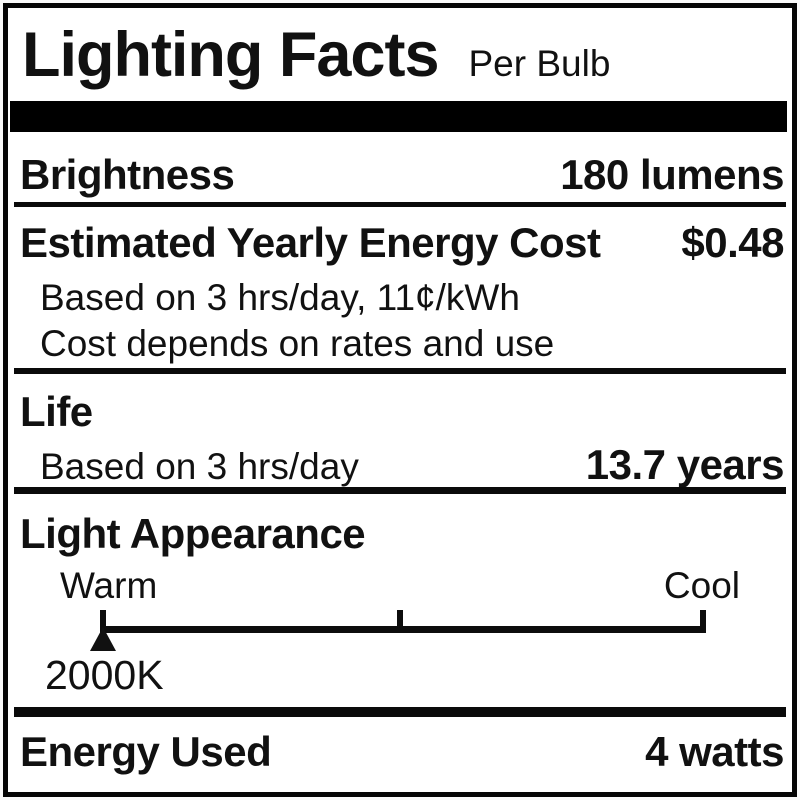  Describe the element at coordinates (402, 464) in the screenshot. I see `life-row: Based on 3 hrs/day 13.7 years` at that location.